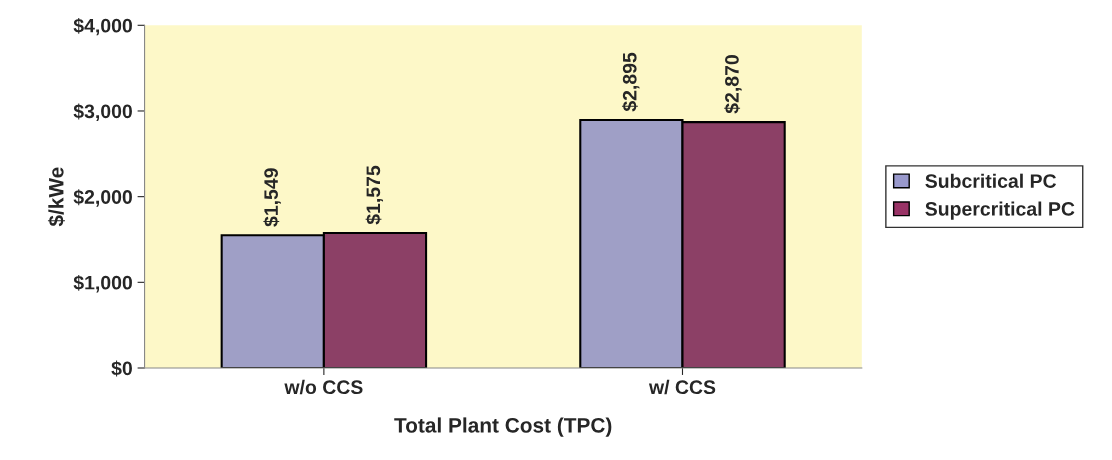 The width and height of the screenshot is (1112, 460). I want to click on y-tick-label: $0, so click(121, 368).